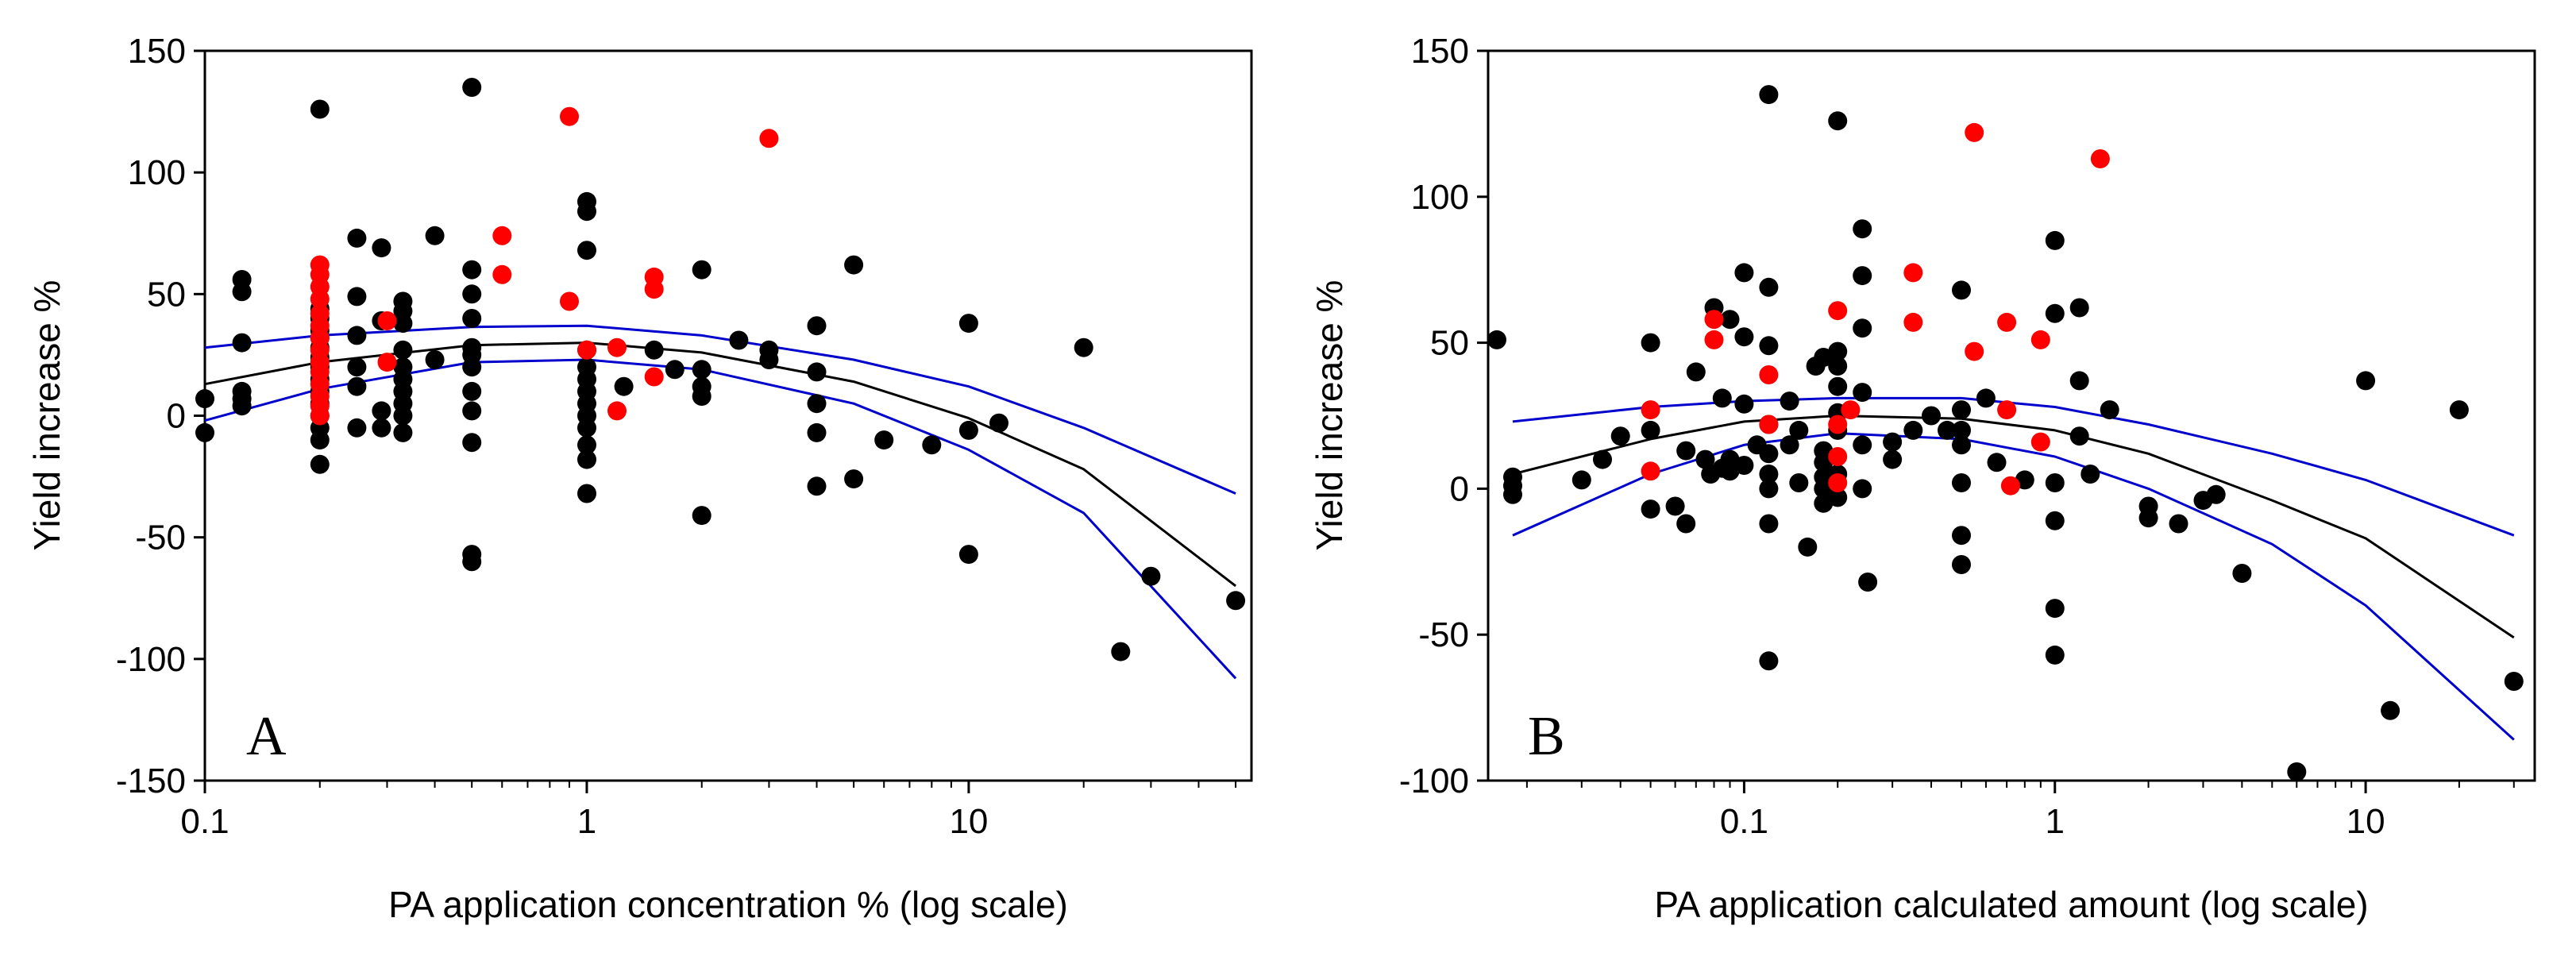  What do you see at coordinates (2014, 527) in the screenshot?
I see `regression-fit` at bounding box center [2014, 527].